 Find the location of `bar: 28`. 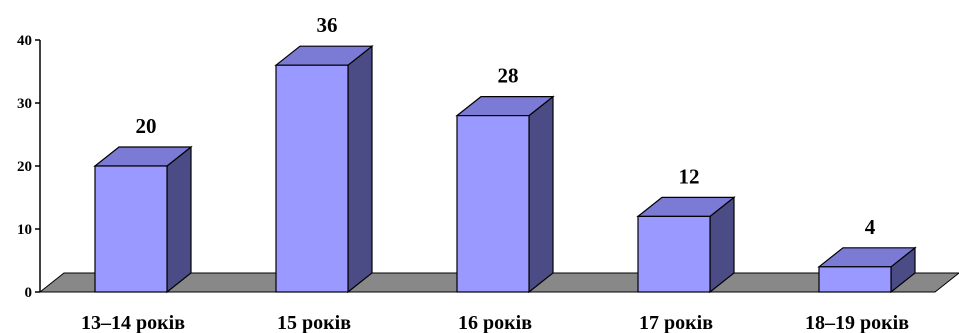

bar: 28 is located at coordinates (505, 179).